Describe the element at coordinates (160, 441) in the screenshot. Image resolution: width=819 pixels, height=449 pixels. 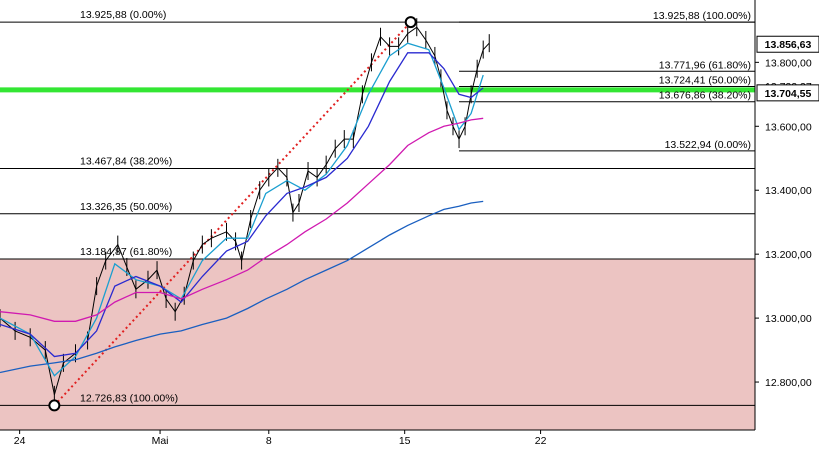
I see `x-tick-label: Mai` at that location.